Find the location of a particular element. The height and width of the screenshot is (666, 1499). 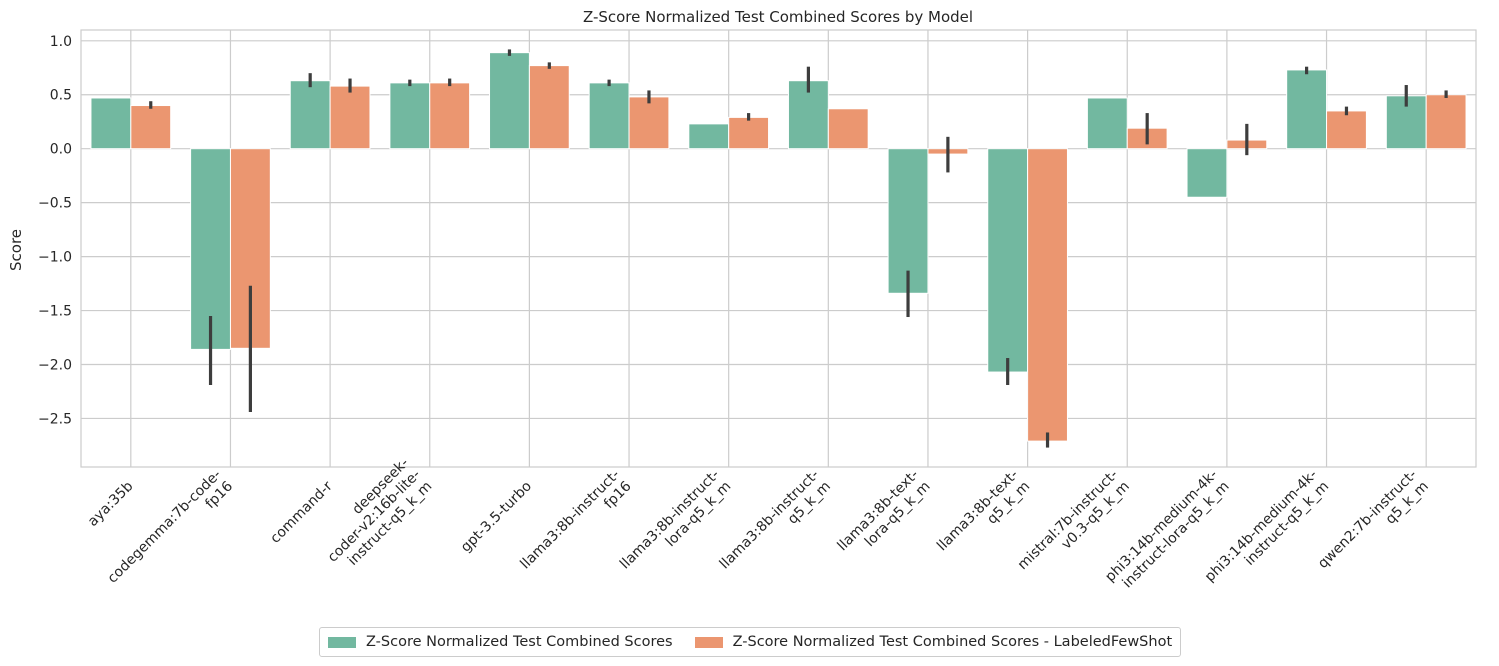

y-tick-label: −1.5 is located at coordinates (55, 312).